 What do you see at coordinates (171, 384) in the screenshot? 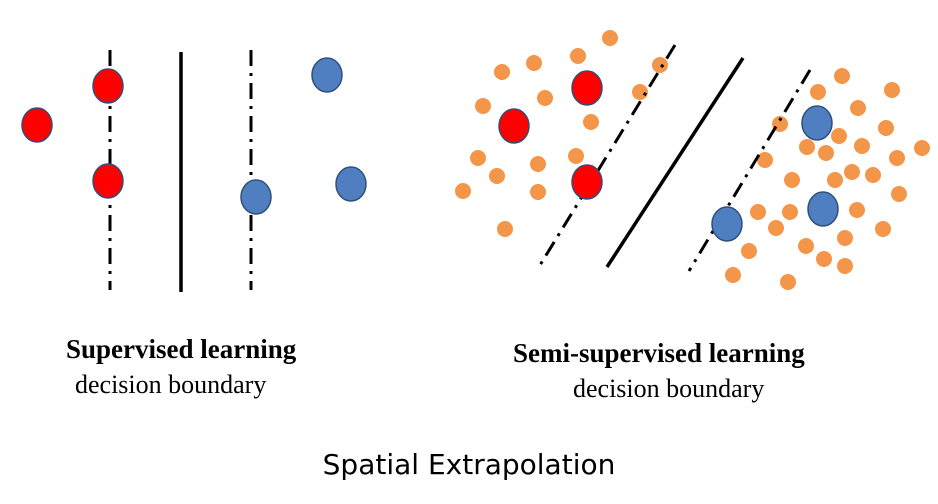
I see `supervised-panel-subtitle: decision boundary` at bounding box center [171, 384].